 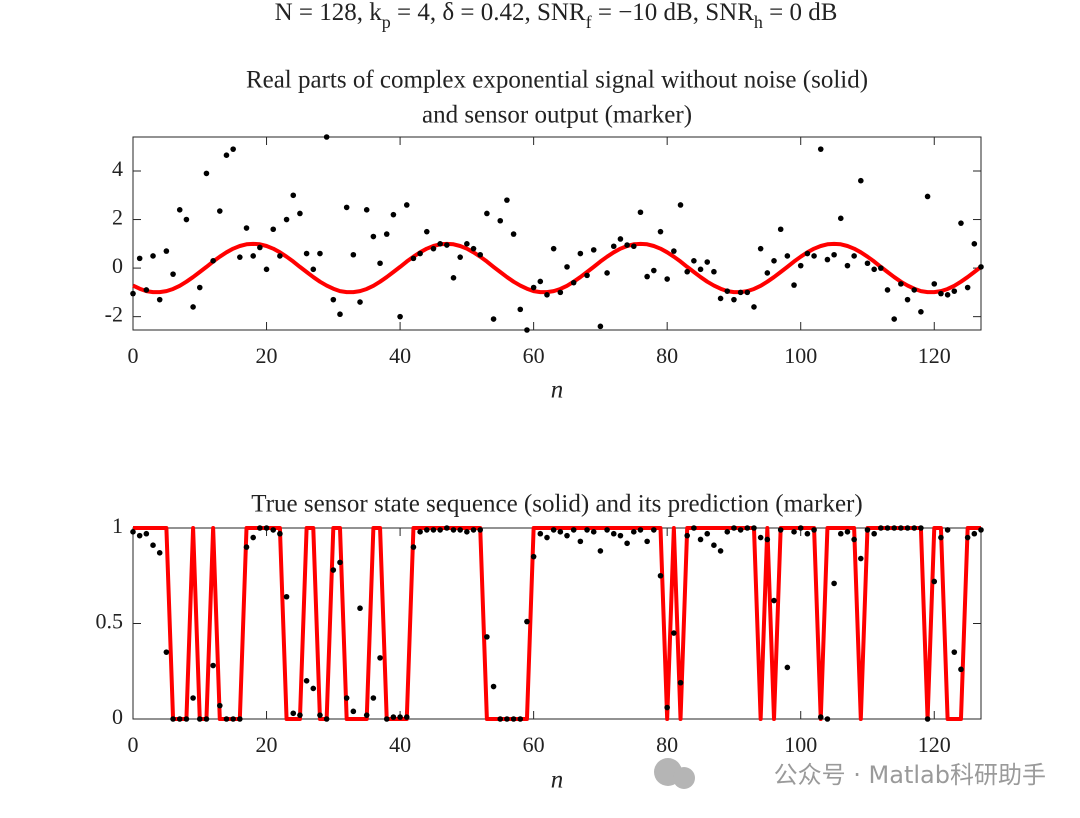 What do you see at coordinates (400, 355) in the screenshot?
I see `x-tick-label: 40` at bounding box center [400, 355].